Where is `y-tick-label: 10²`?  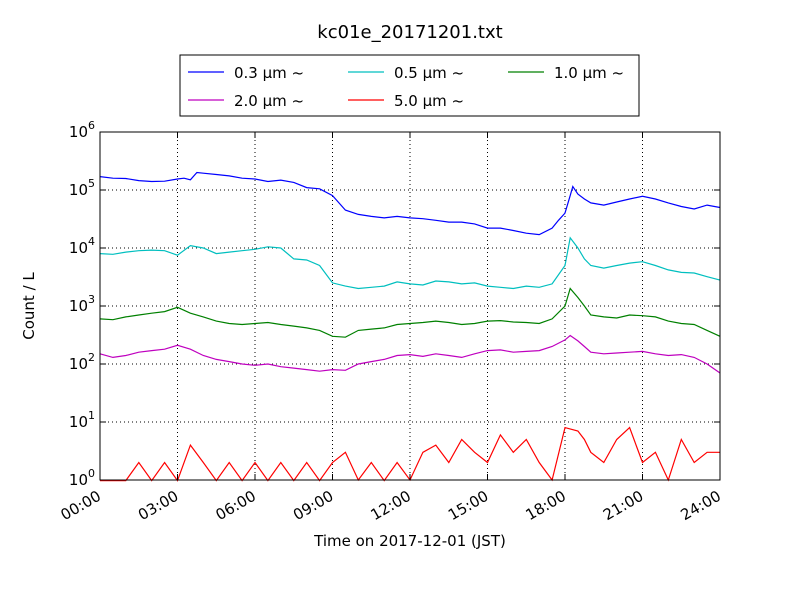
y-tick-label: 10² is located at coordinates (82, 362).